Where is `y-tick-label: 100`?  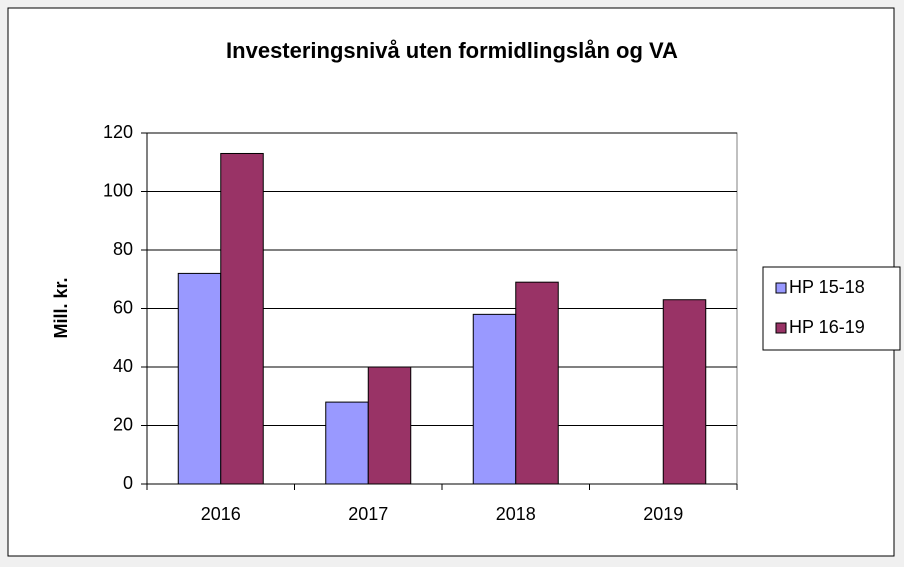 y-tick-label: 100 is located at coordinates (118, 190).